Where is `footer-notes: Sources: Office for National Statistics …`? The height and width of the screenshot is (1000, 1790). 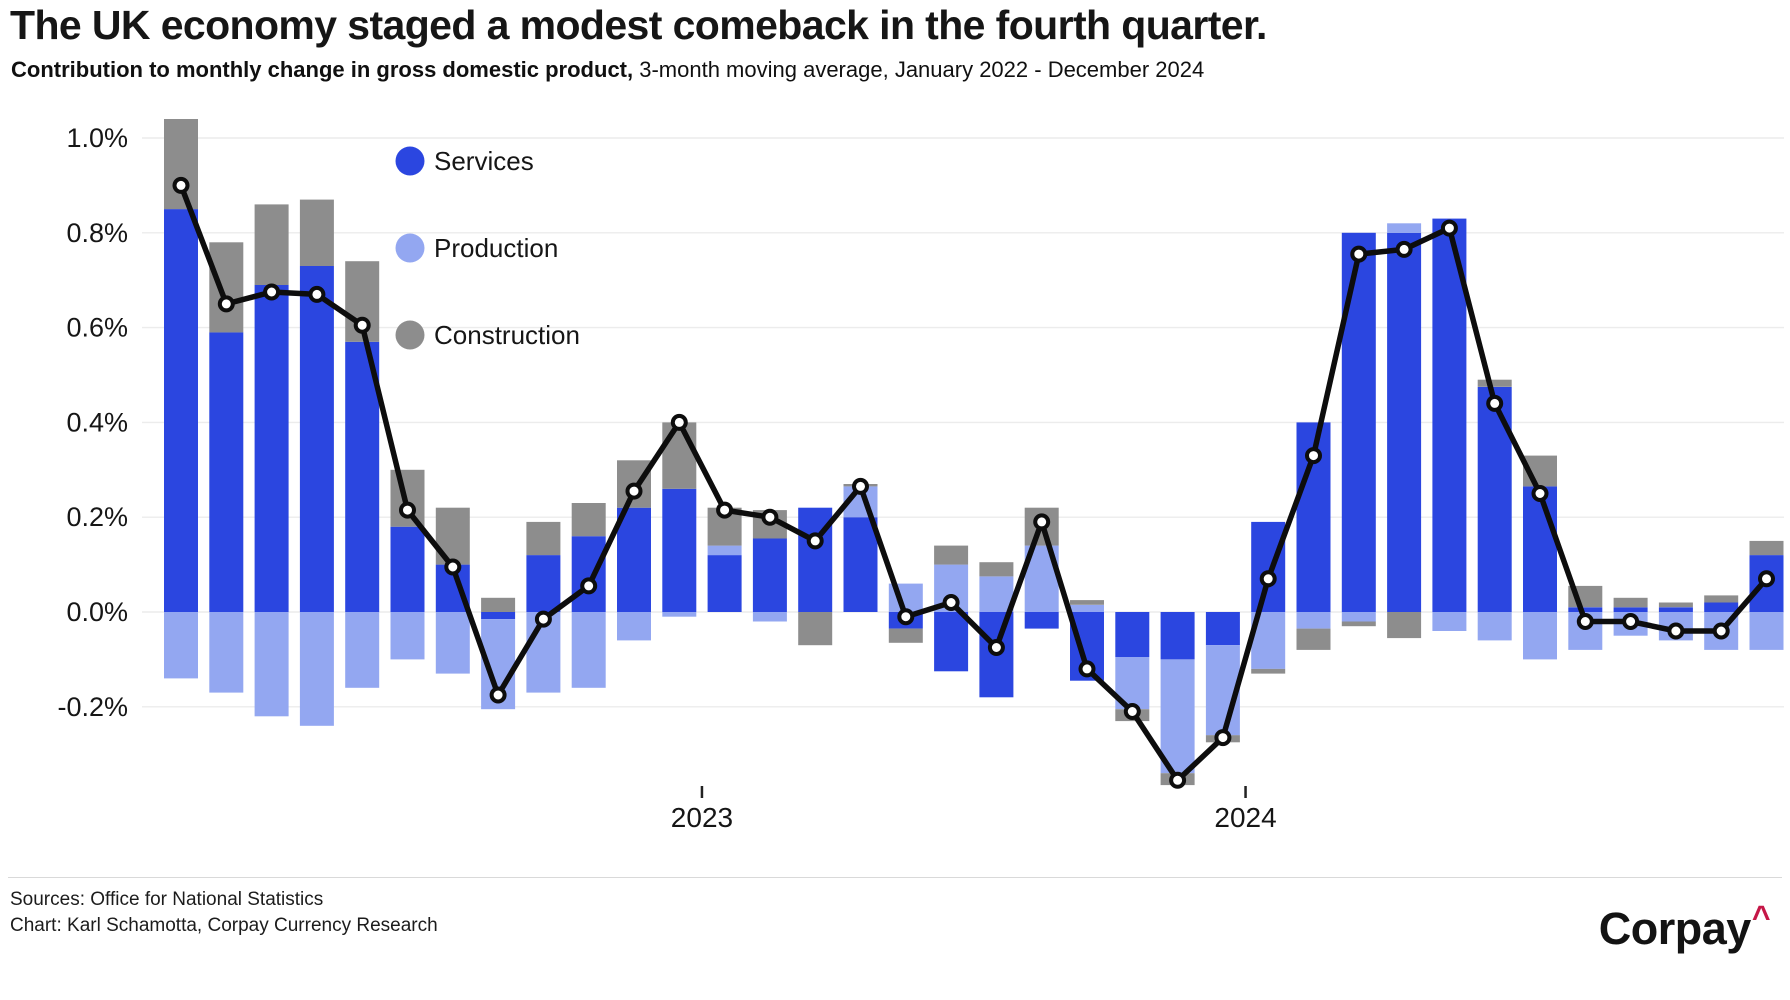
footer-notes: Sources: Office for National Statistics … is located at coordinates (224, 913).